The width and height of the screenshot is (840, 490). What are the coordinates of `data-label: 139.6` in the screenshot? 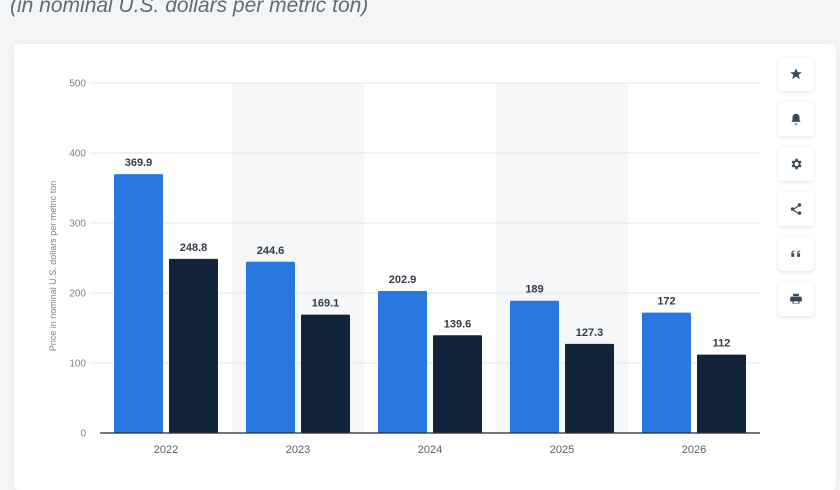 It's located at (458, 324).